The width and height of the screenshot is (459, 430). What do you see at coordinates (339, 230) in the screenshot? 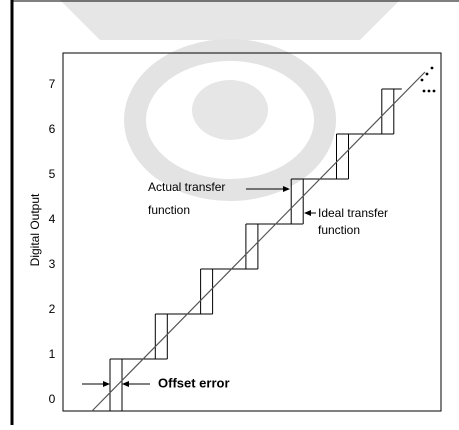
I see `ideal-label-2: function` at bounding box center [339, 230].